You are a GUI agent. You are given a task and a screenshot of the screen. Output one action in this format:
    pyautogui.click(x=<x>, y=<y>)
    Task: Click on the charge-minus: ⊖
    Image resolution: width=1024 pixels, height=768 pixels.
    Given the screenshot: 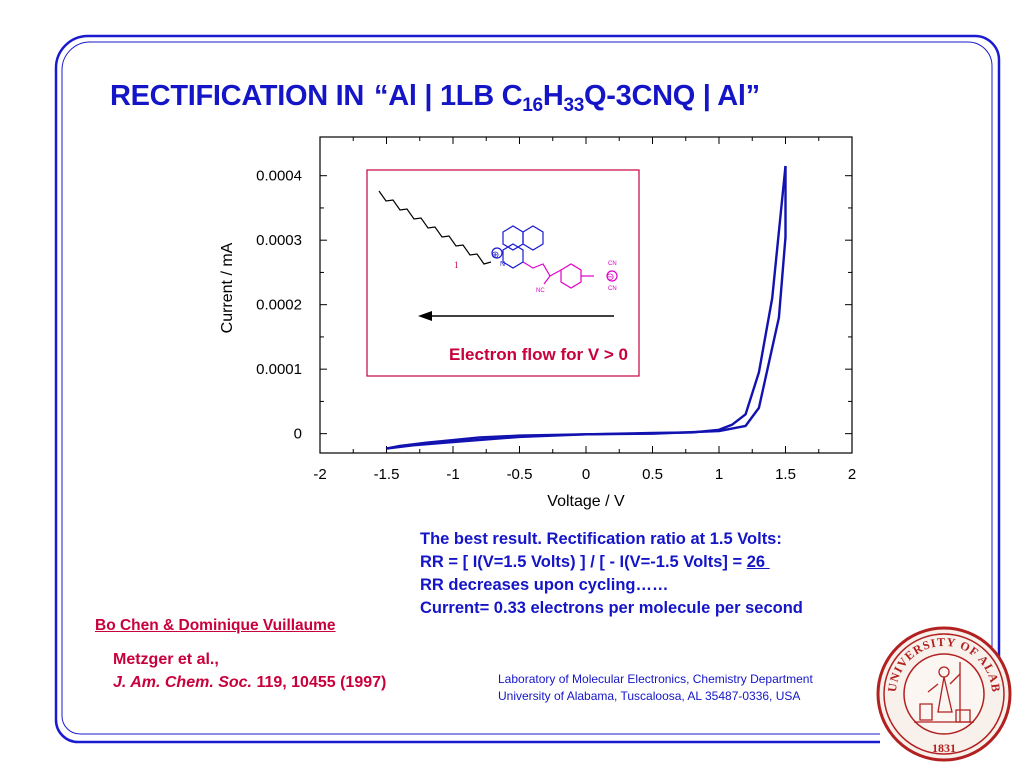 What is the action you would take?
    pyautogui.click(x=610, y=277)
    